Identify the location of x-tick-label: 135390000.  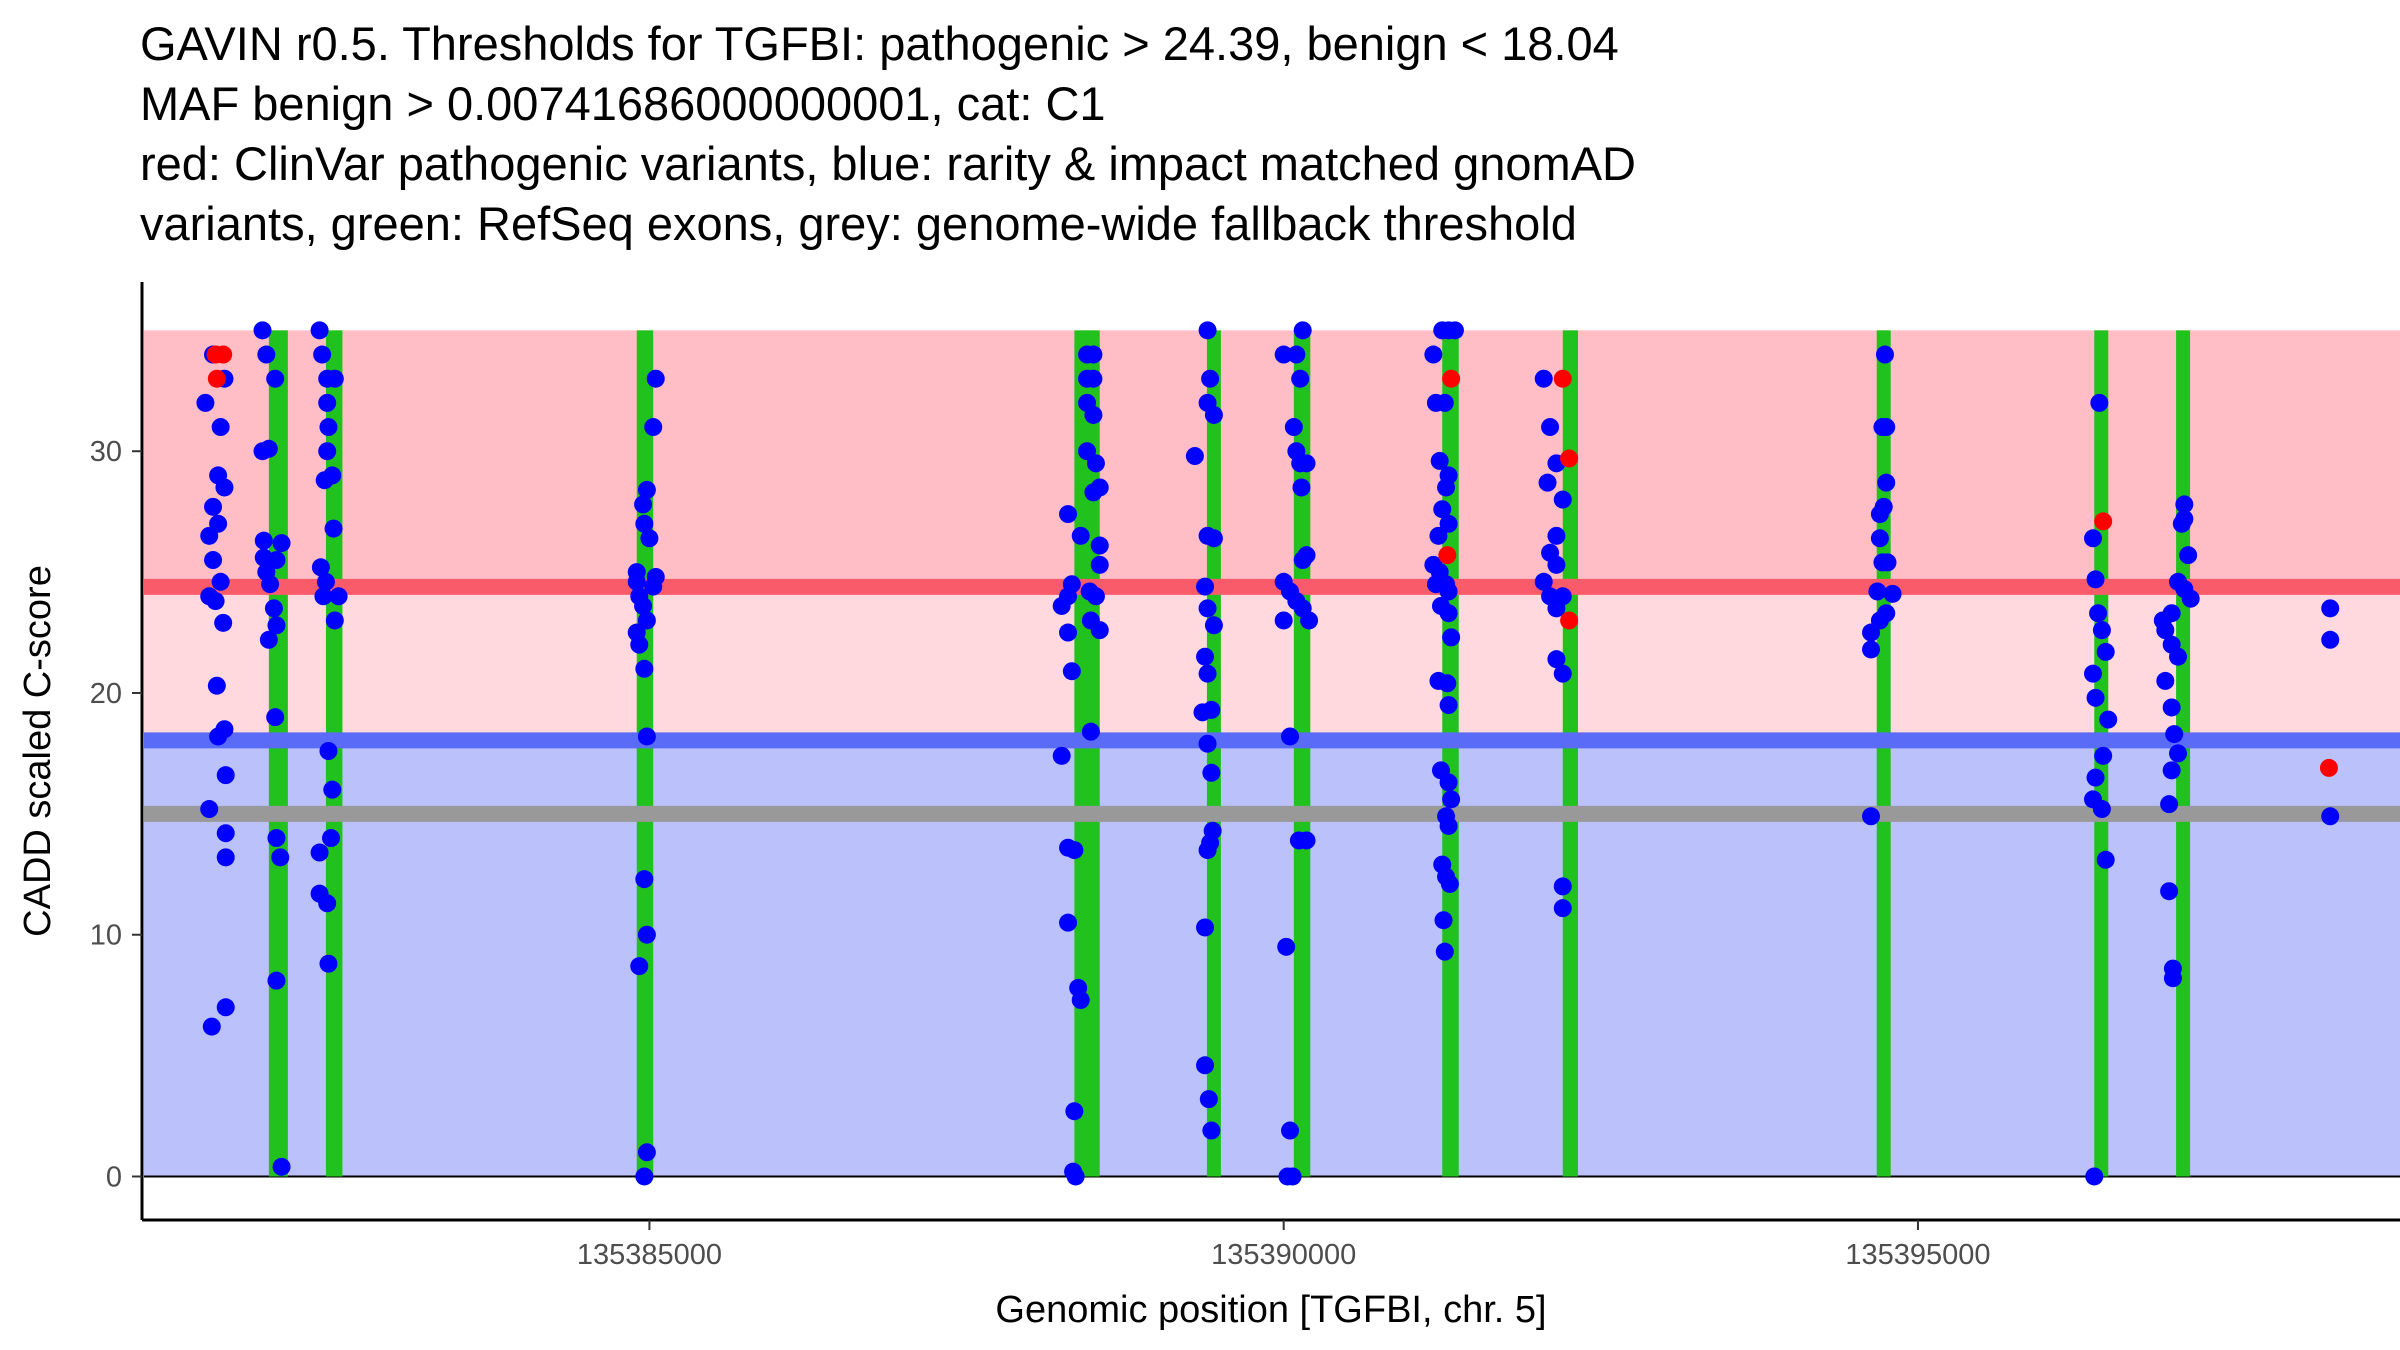
(1283, 1255).